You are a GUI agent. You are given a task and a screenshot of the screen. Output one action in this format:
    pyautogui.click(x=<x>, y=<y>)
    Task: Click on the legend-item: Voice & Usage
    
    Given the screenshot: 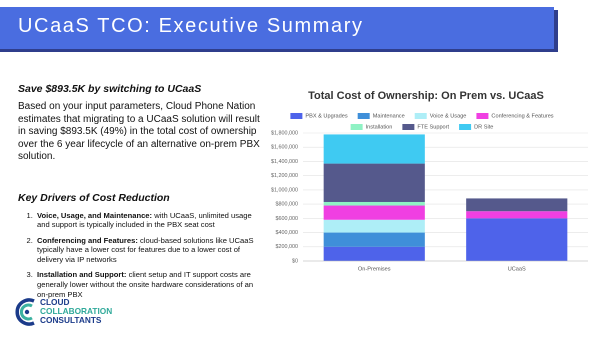 What is the action you would take?
    pyautogui.click(x=440, y=116)
    